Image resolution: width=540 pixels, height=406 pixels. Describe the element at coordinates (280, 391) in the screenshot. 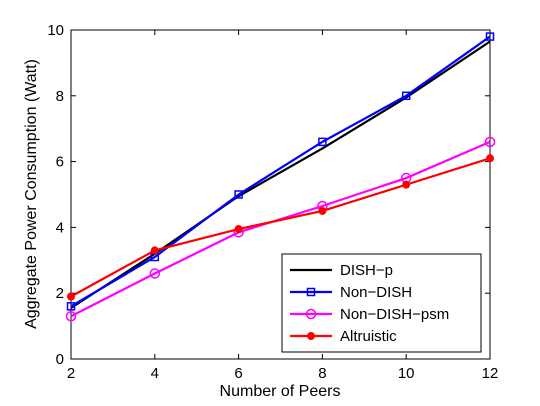

I see `x-axis-title: Number of Peers` at that location.